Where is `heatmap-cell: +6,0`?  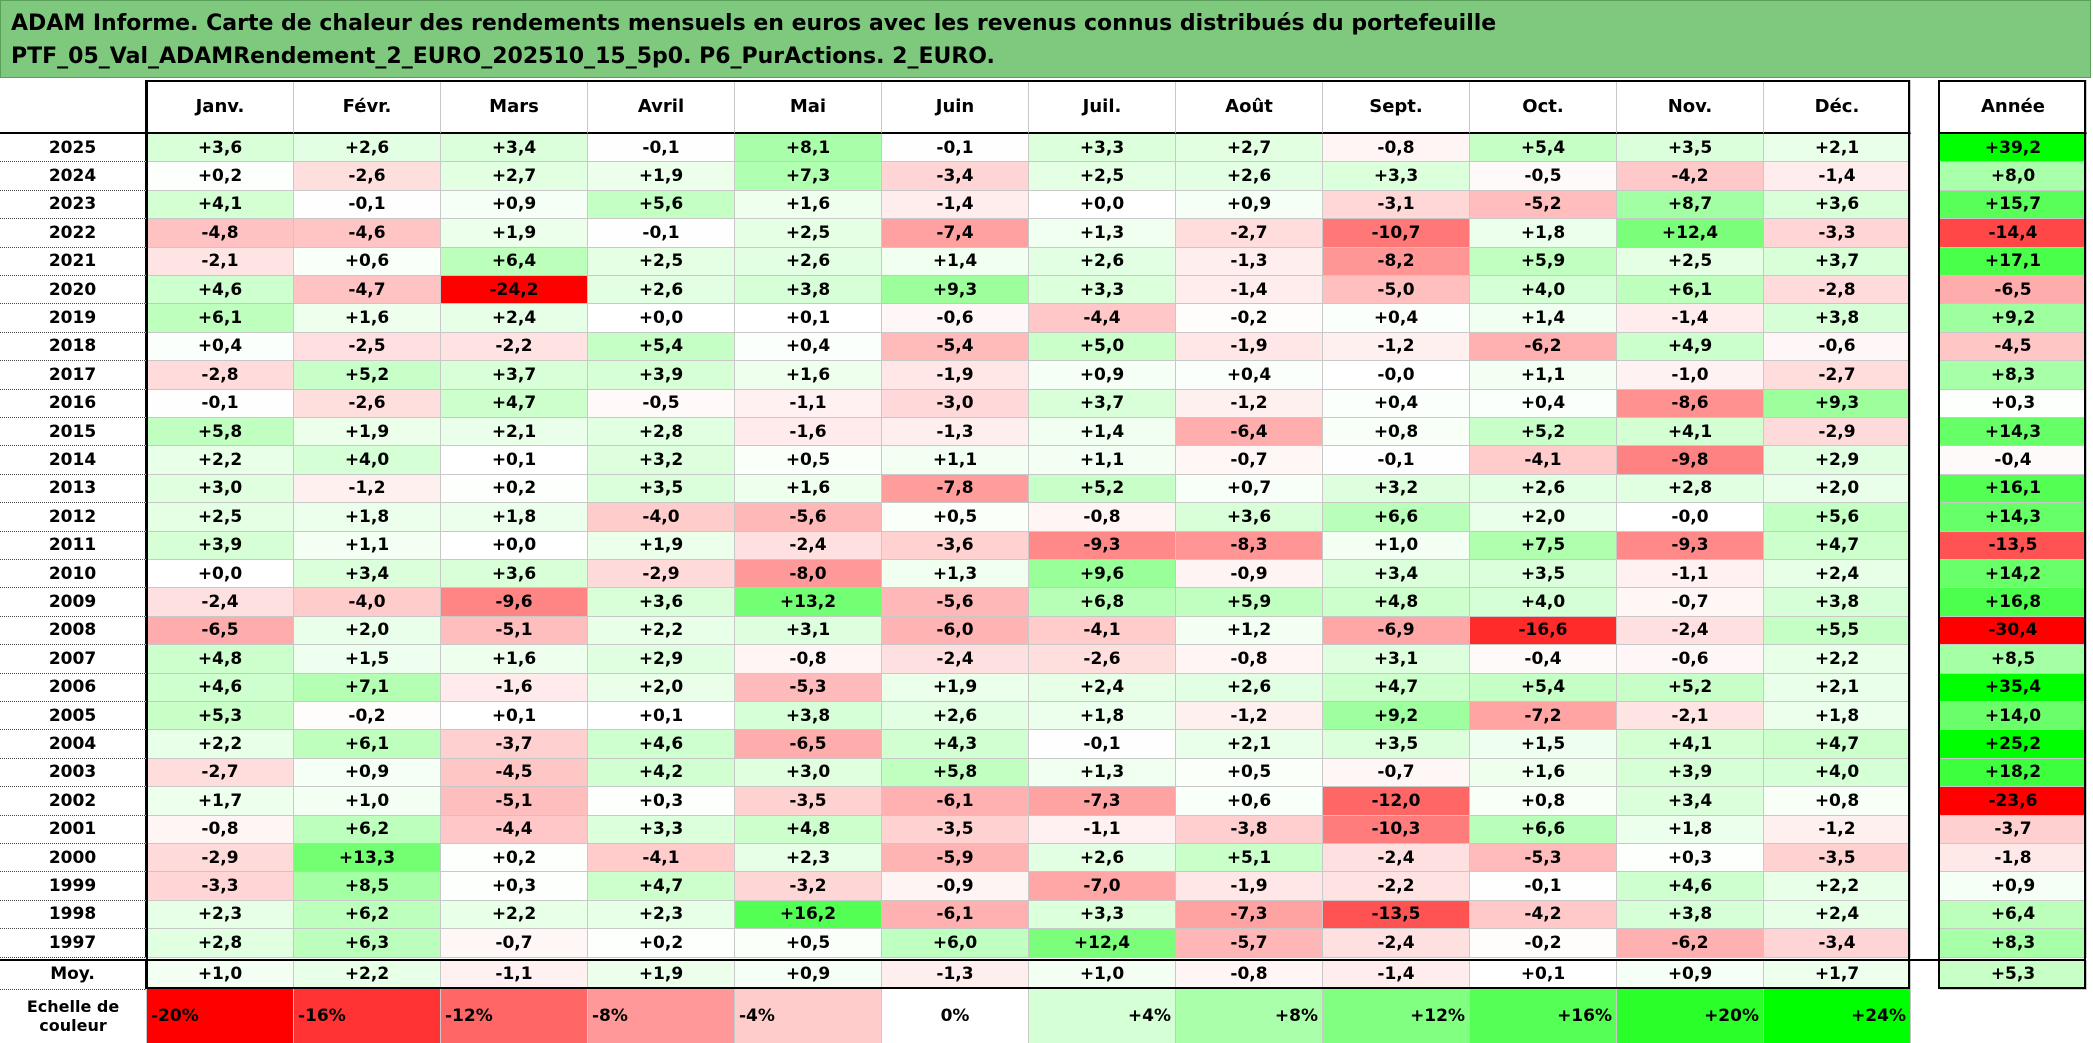
heatmap-cell: +6,0 is located at coordinates (955, 943).